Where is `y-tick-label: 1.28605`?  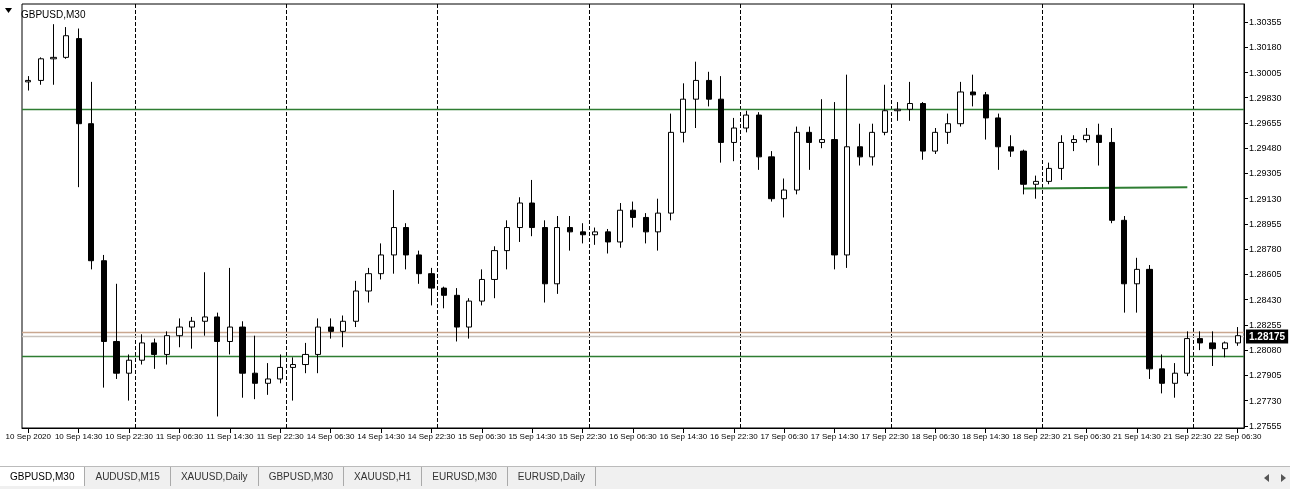 y-tick-label: 1.28605 is located at coordinates (1265, 274).